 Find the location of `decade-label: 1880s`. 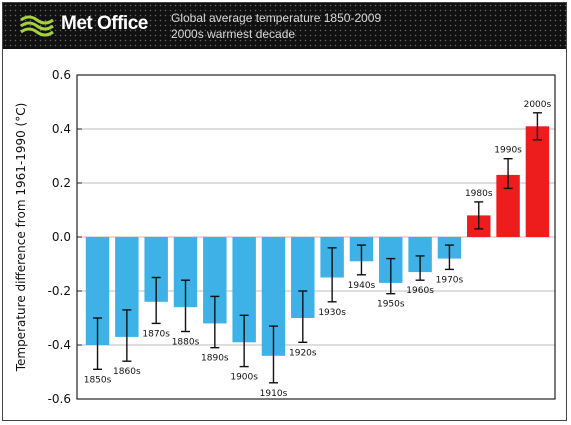

decade-label: 1880s is located at coordinates (186, 343).